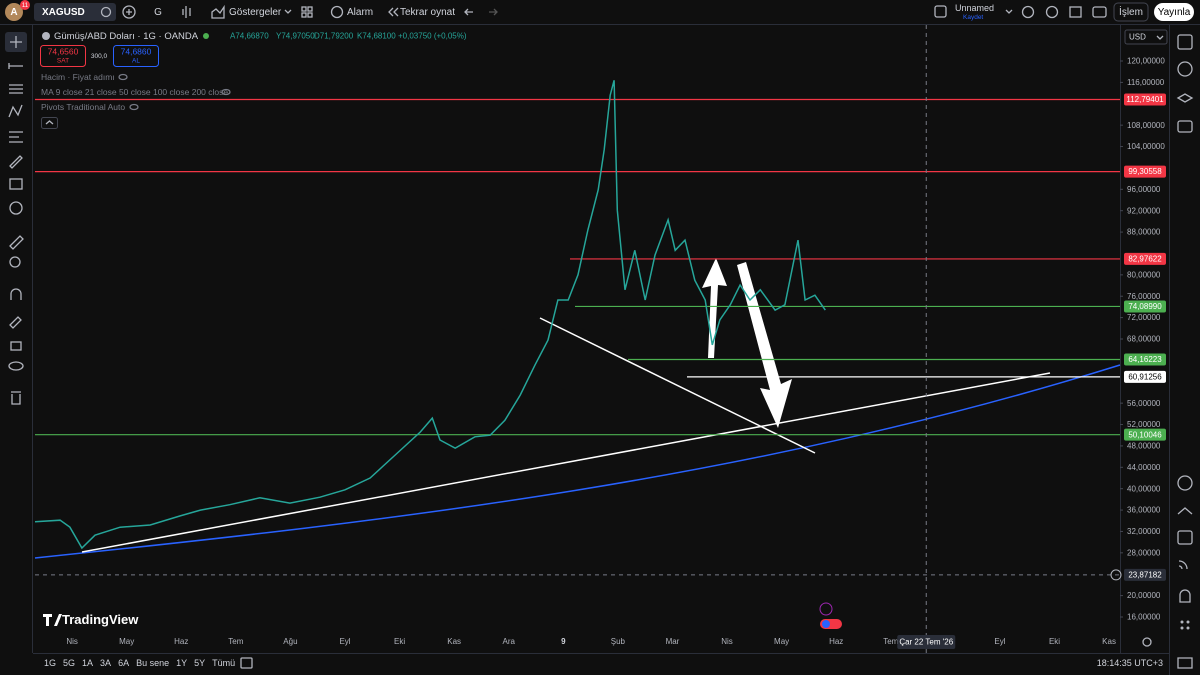 The width and height of the screenshot is (1200, 675). What do you see at coordinates (1028, 12) in the screenshot?
I see `quick-search` at bounding box center [1028, 12].